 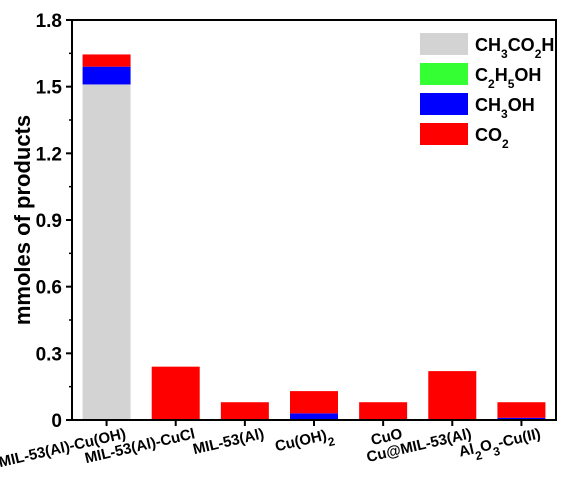 What do you see at coordinates (486, 446) in the screenshot?
I see `x-category-label-text: O` at bounding box center [486, 446].